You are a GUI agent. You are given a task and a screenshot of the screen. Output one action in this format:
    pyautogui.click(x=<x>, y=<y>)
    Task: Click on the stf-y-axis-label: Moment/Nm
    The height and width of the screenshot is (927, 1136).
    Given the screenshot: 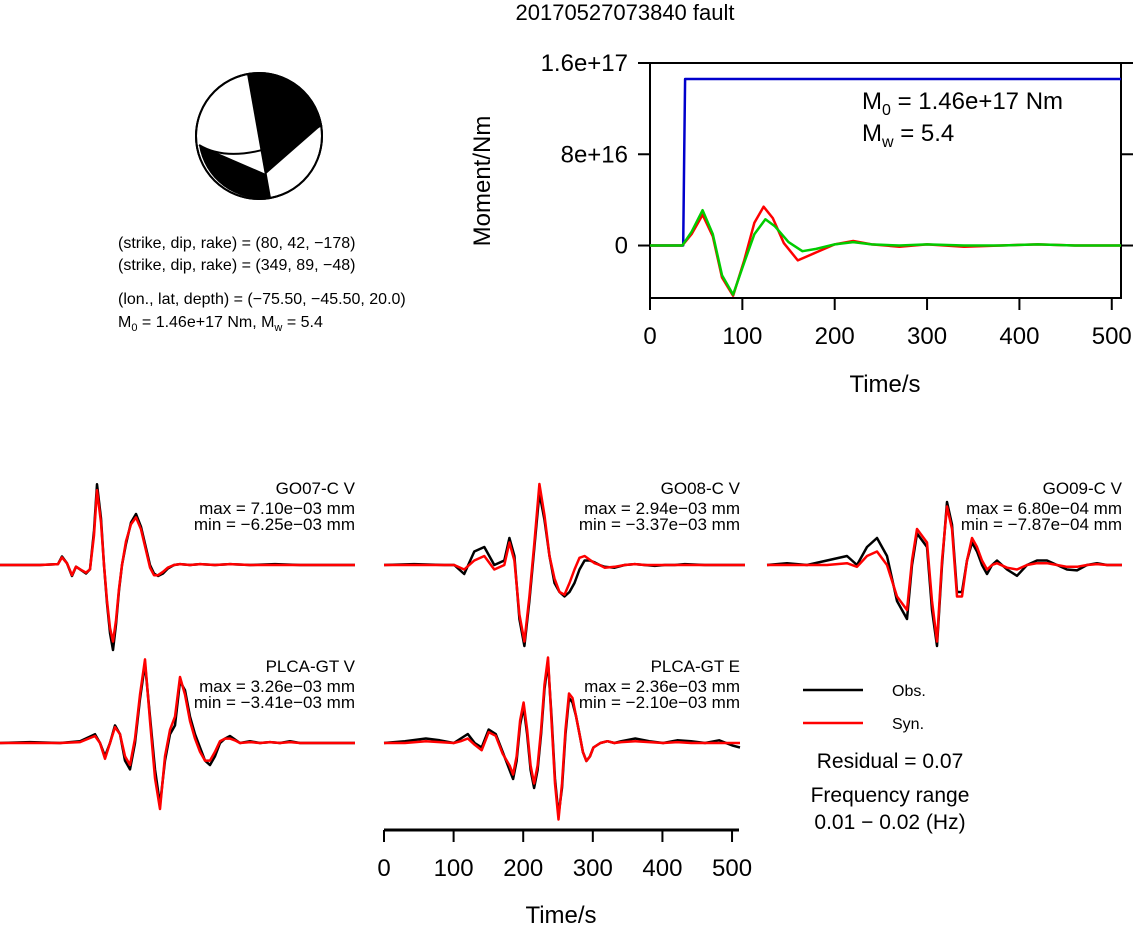 What is the action you would take?
    pyautogui.click(x=482, y=181)
    